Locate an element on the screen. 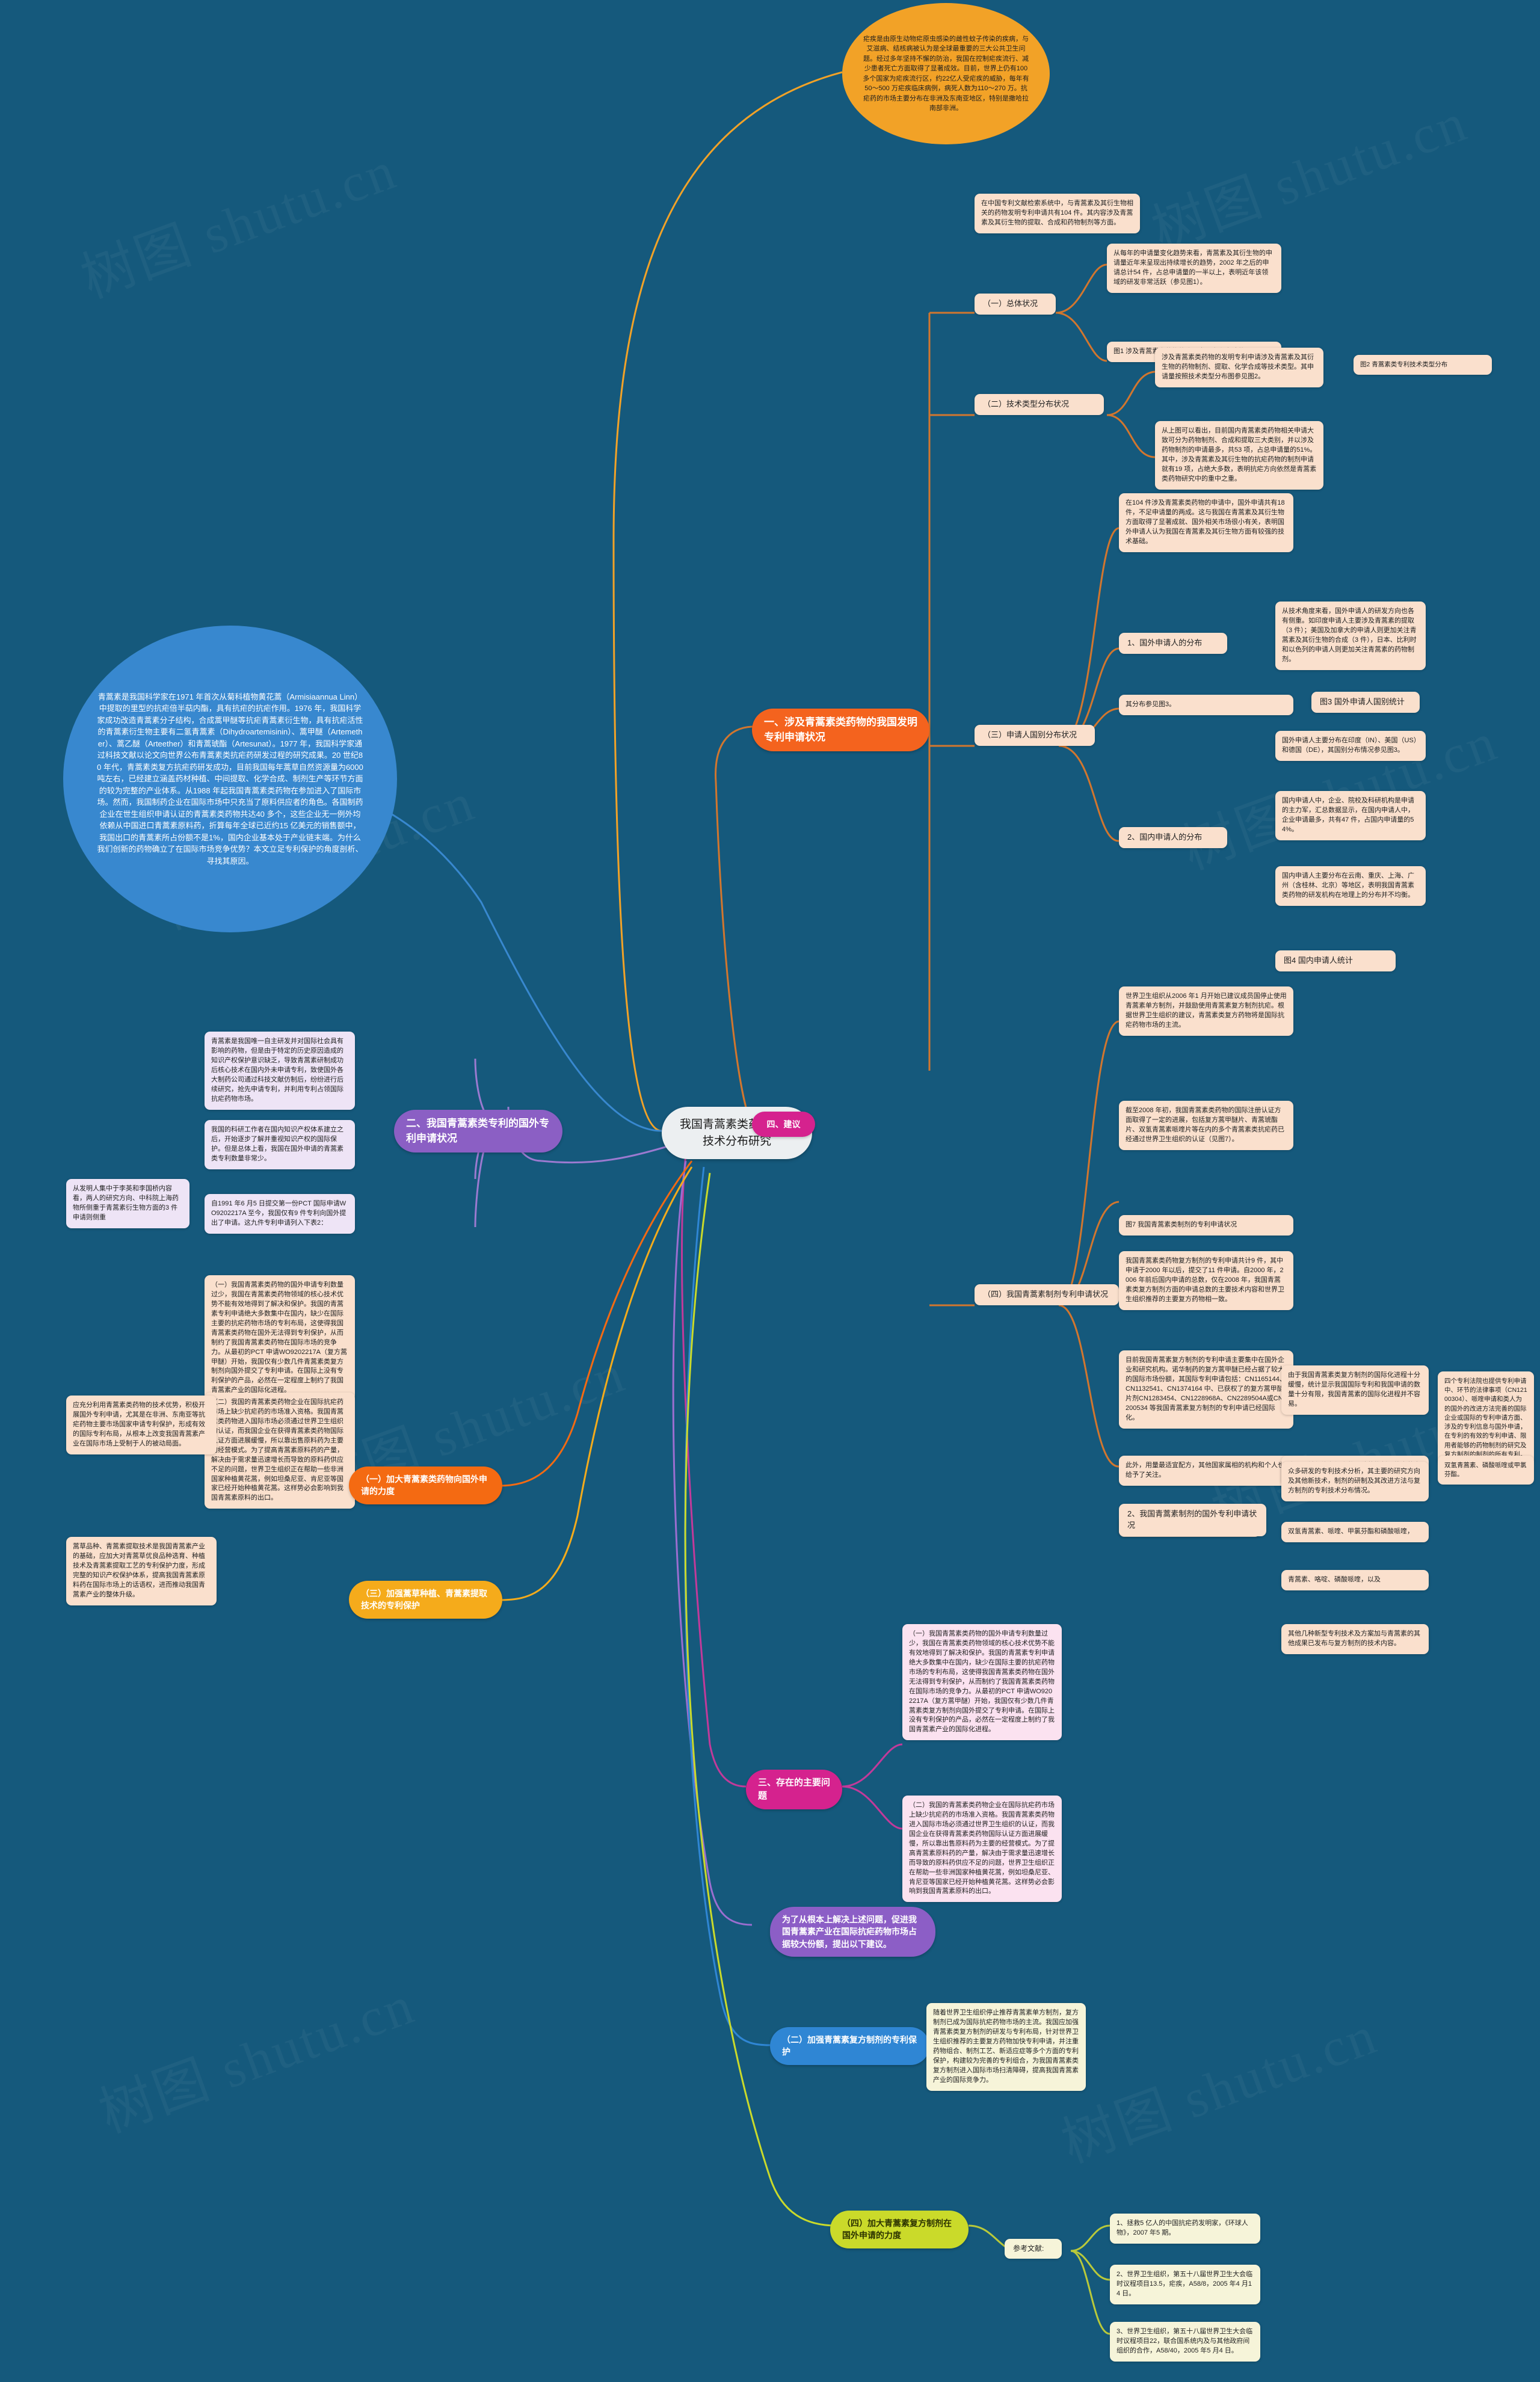 This screenshot has height=2382, width=1540. b1-sub-3-2-figure: 图4 国内申请人统计 is located at coordinates (1336, 961).